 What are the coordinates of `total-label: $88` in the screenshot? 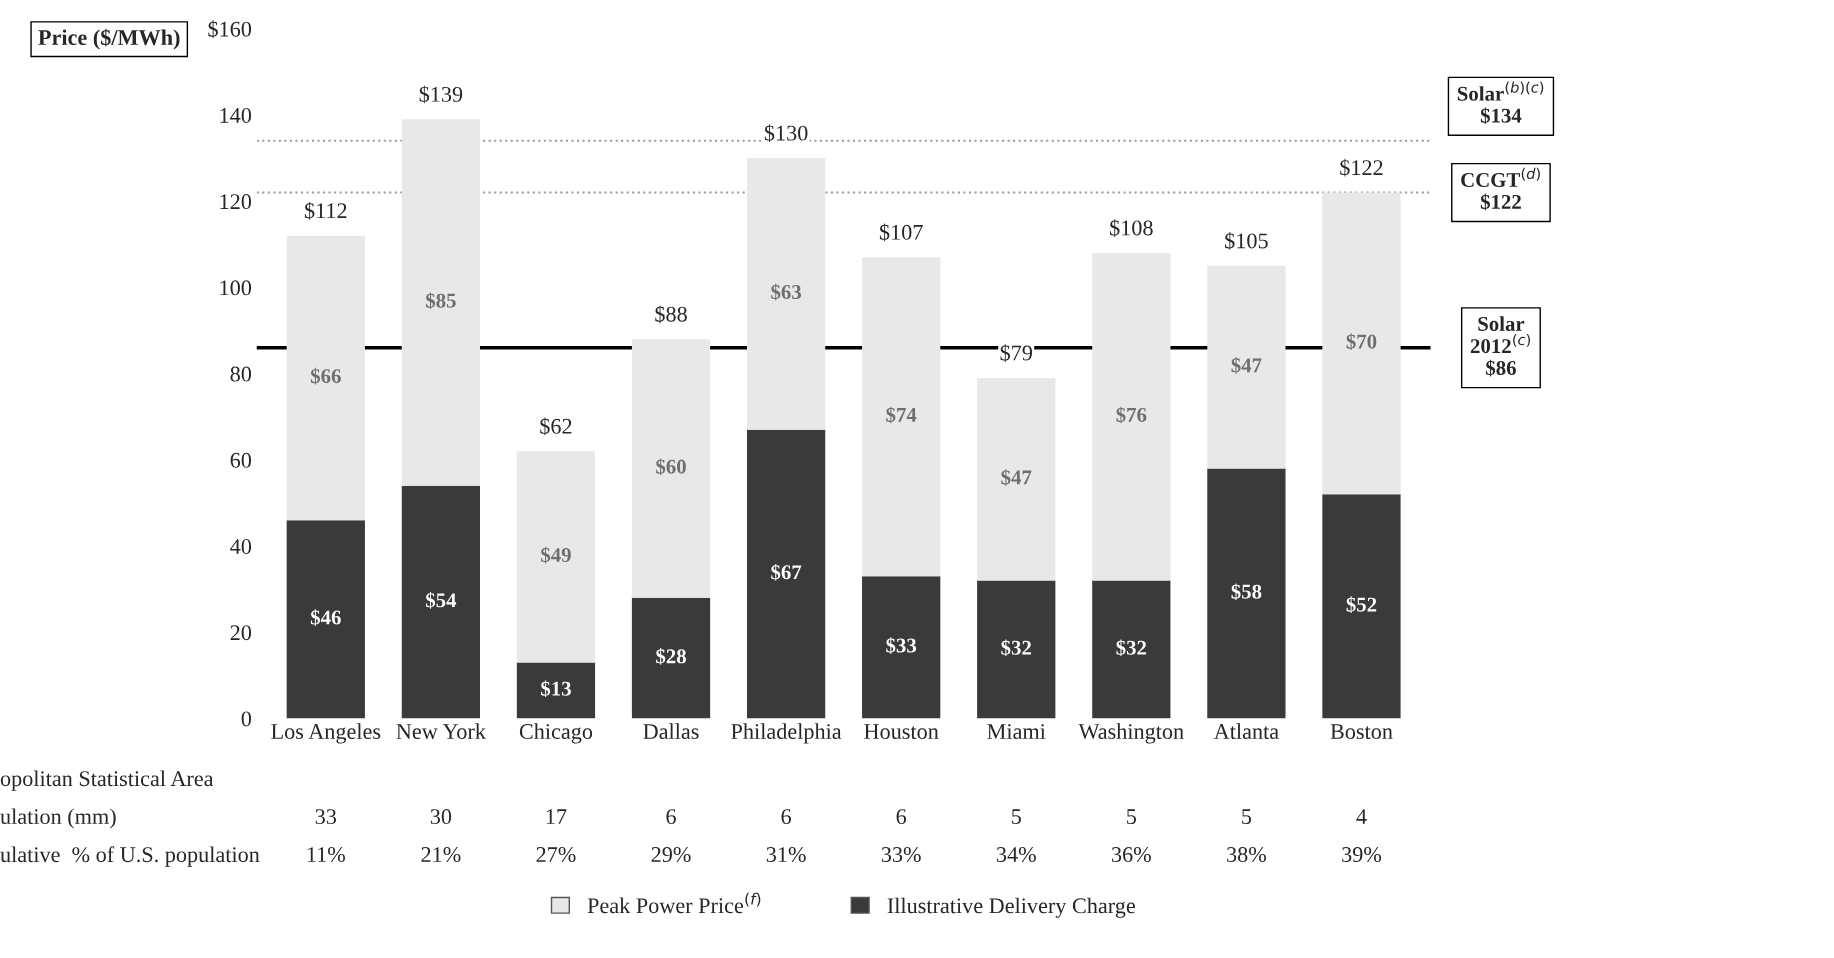 It's located at (671, 314).